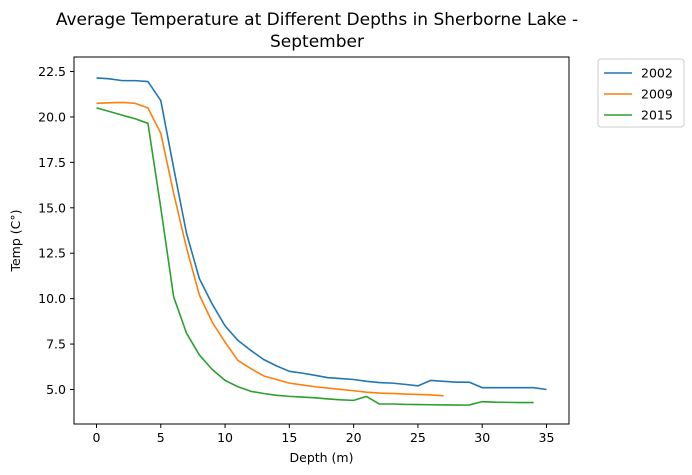 Image resolution: width=692 pixels, height=475 pixels. What do you see at coordinates (657, 94) in the screenshot?
I see `legend-label-2009: 2009` at bounding box center [657, 94].